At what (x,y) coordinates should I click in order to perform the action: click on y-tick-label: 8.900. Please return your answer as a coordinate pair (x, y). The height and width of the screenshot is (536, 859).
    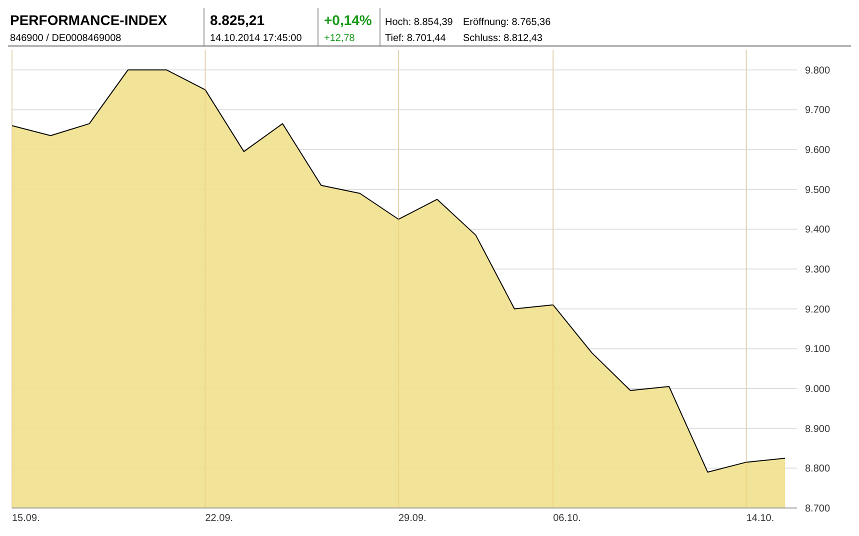
    Looking at the image, I should click on (817, 429).